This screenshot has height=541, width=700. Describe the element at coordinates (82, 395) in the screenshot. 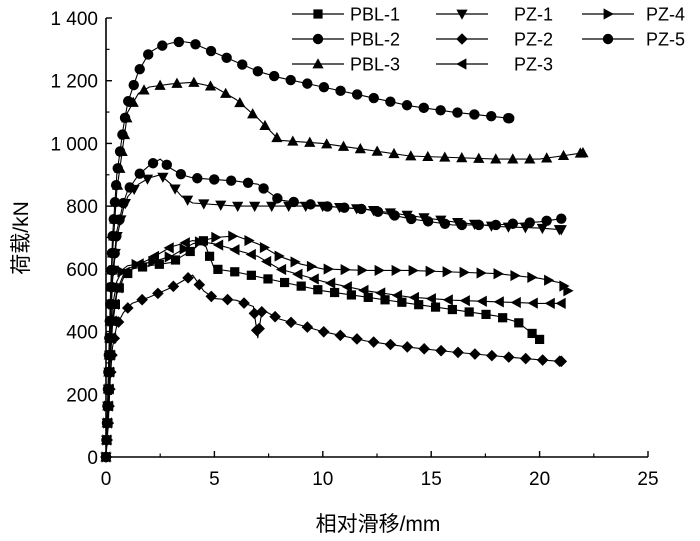

I see `y-tick-label: 200` at that location.